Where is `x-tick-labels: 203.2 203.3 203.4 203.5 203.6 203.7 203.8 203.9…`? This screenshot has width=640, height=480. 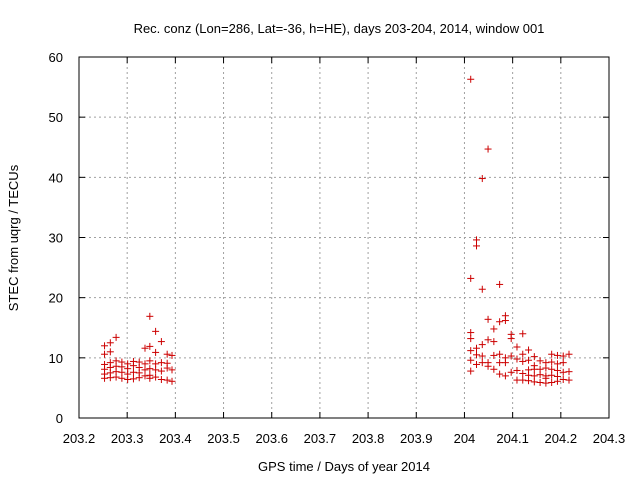
x-tick-labels: 203.2 203.3 203.4 203.5 203.6 203.7 203.8 203.9… is located at coordinates (344, 438).